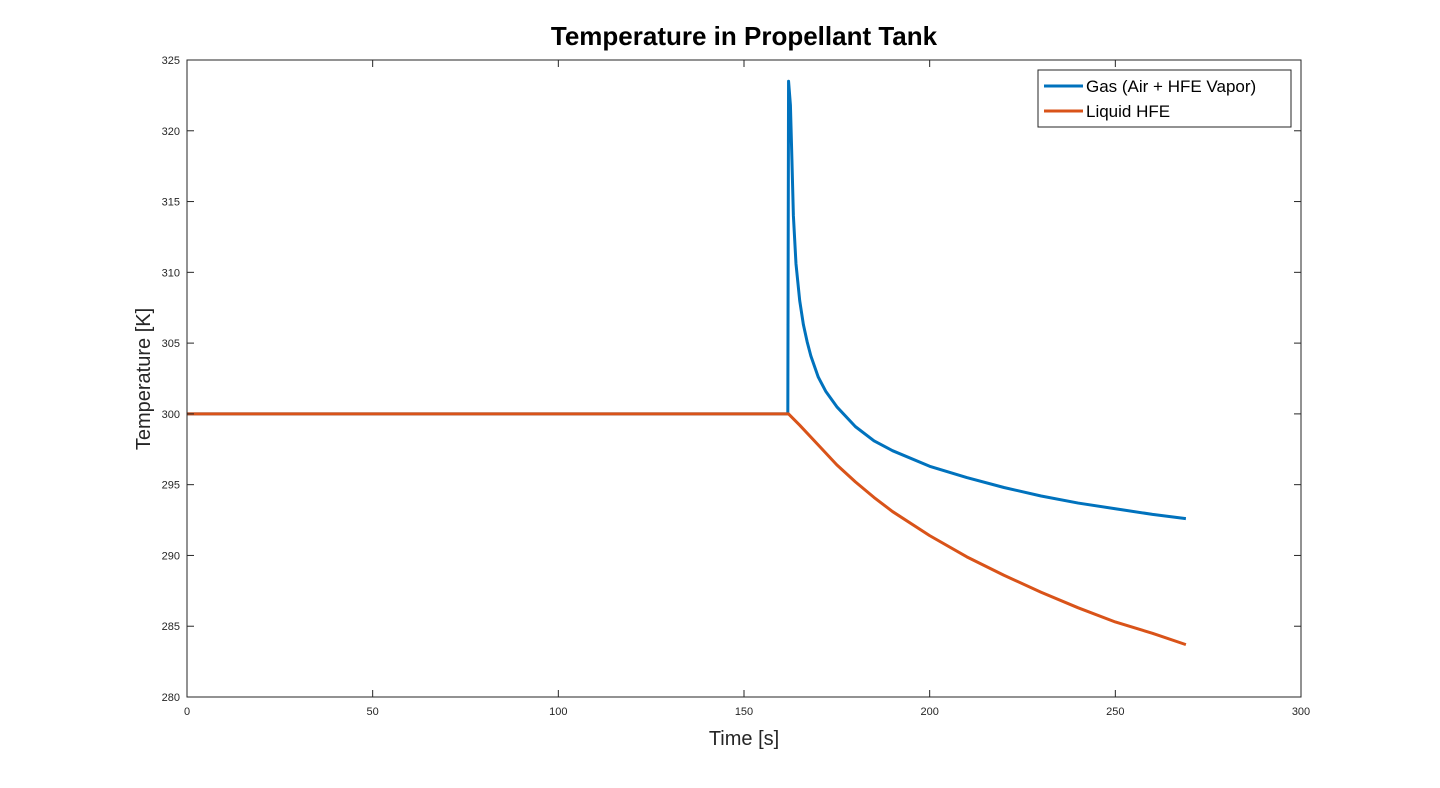 This screenshot has width=1440, height=788. Describe the element at coordinates (1301, 712) in the screenshot. I see `x-tick-label: 300` at that location.